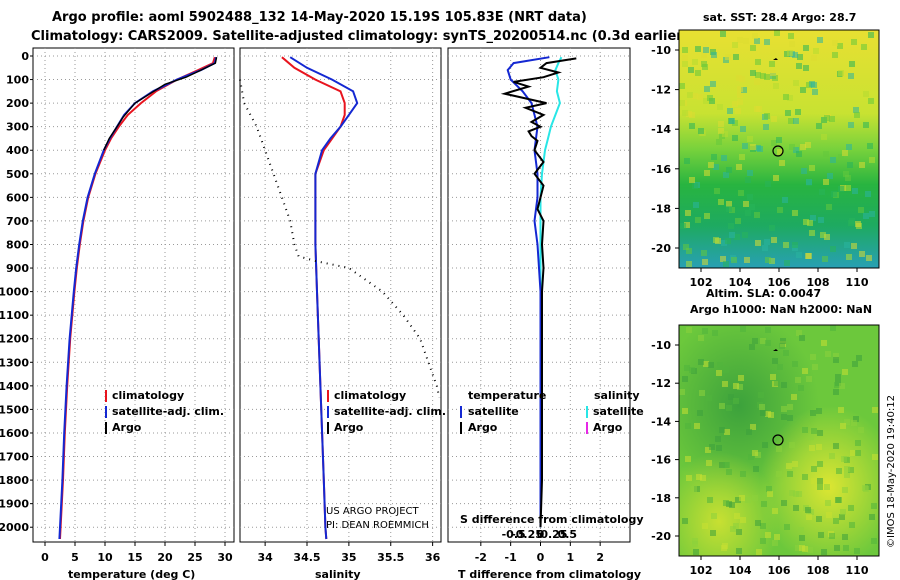  What do you see at coordinates (549, 574) in the screenshot?
I see `difference-xlabel: T difference from climatology` at bounding box center [549, 574].